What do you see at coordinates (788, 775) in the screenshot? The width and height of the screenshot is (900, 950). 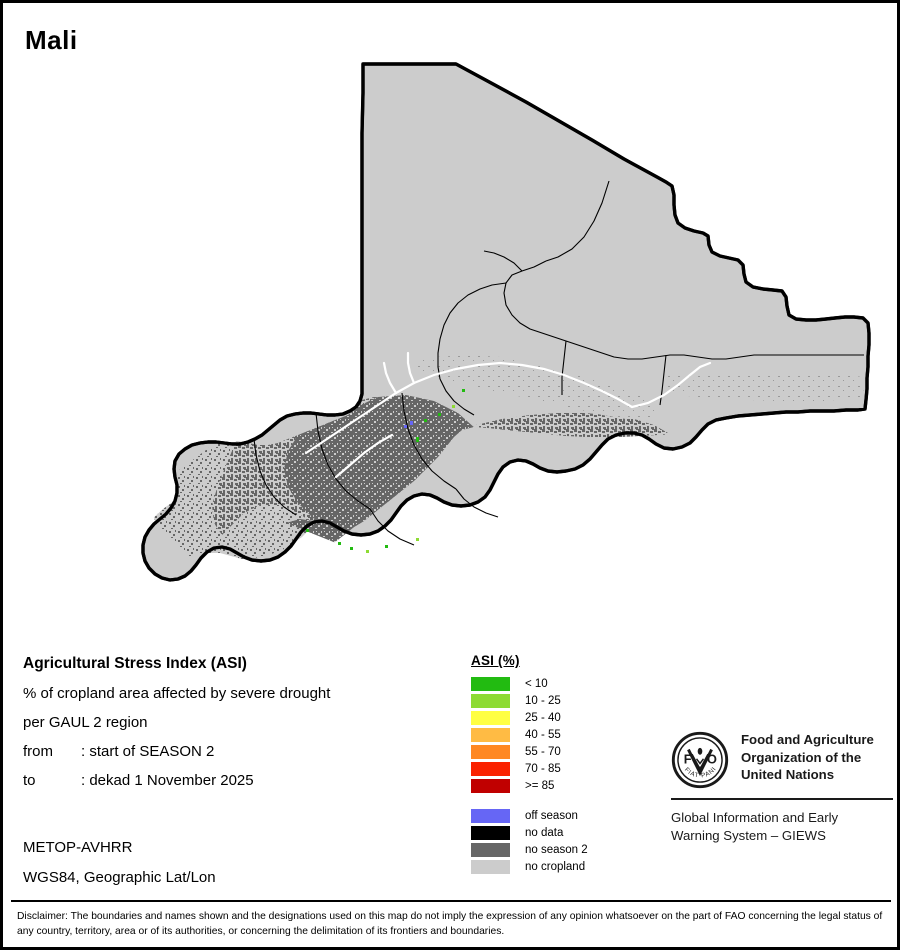 I see `fao-name-line3: United Nations` at bounding box center [788, 775].